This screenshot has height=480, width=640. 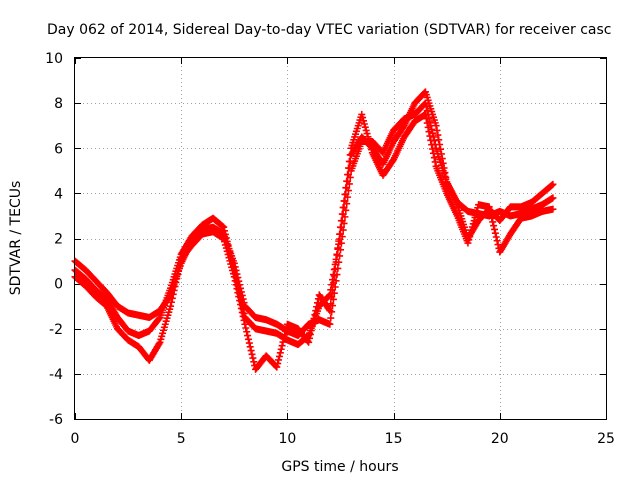 I want to click on y-tick-label: -6, so click(x=56, y=420).